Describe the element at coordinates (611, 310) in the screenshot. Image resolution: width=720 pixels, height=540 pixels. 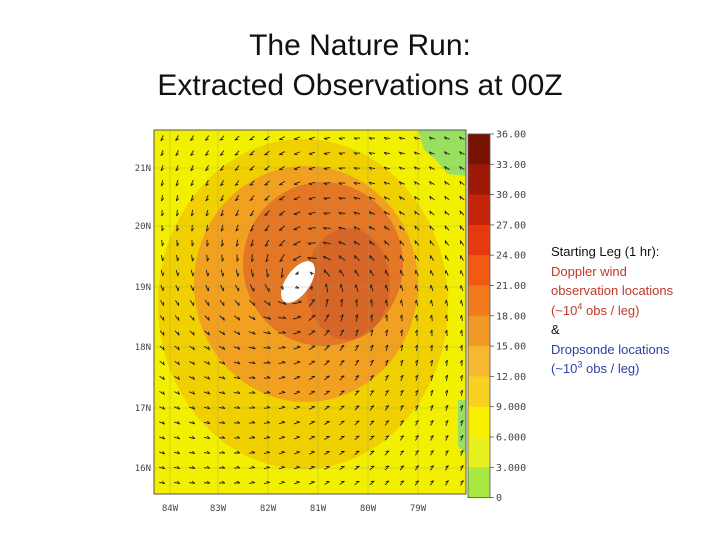
I see `note-doppler-3-post: obs / leg)` at that location.